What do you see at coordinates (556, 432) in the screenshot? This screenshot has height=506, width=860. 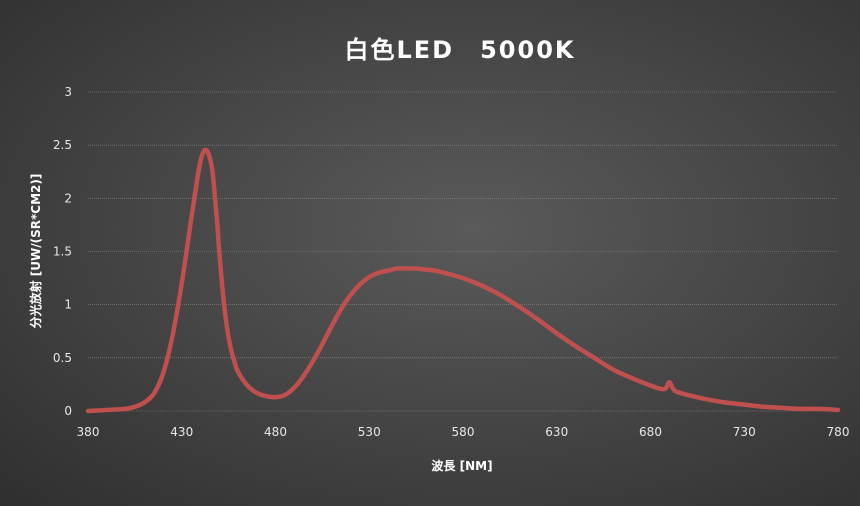 I see `x-tick-label-5: 630` at bounding box center [556, 432].